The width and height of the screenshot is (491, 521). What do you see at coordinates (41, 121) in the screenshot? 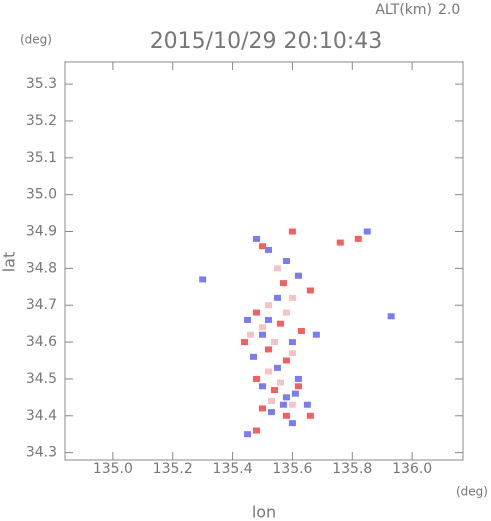
I see `y-tick-label: 35.2` at bounding box center [41, 121].